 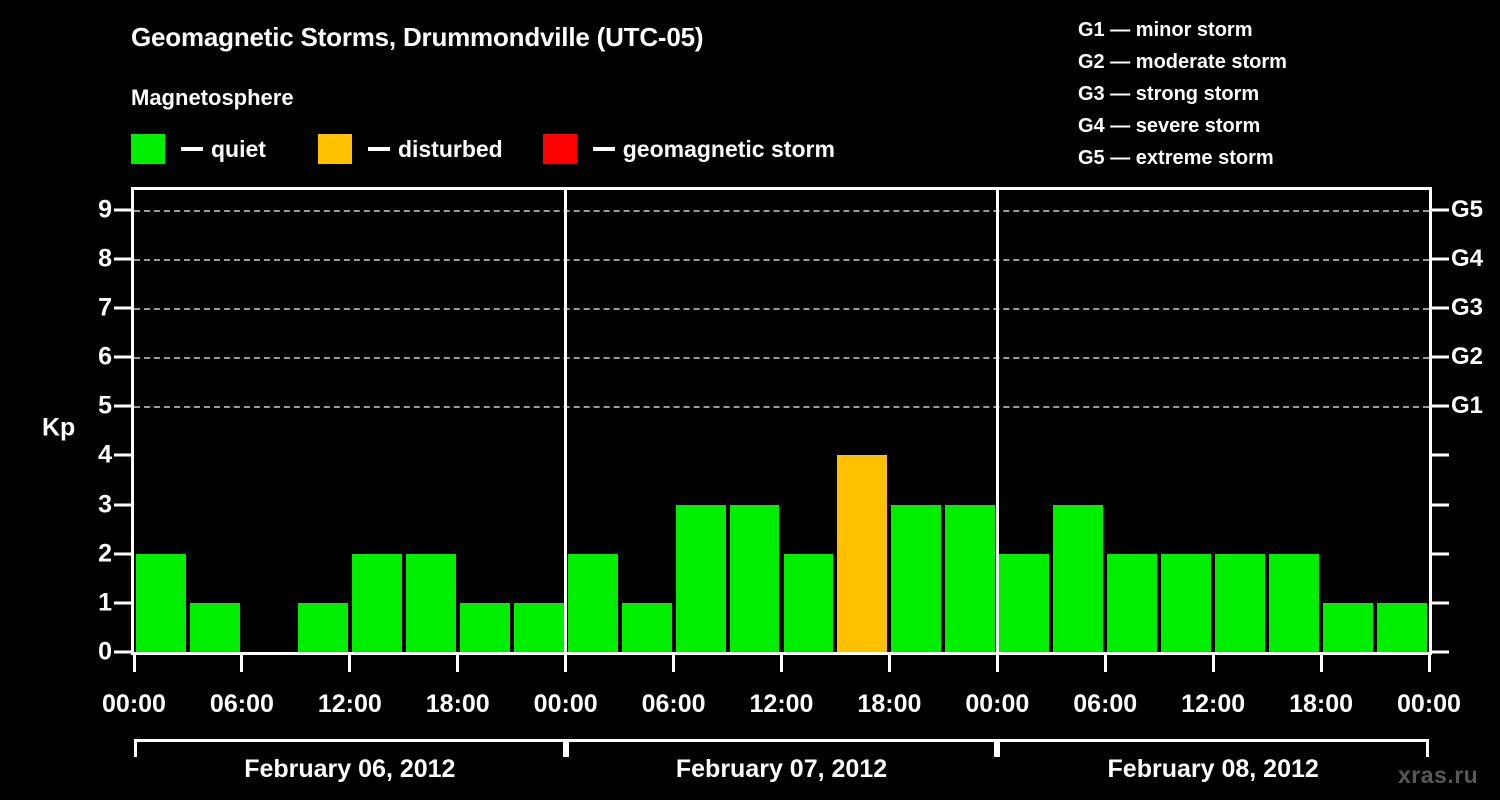 What do you see at coordinates (105, 454) in the screenshot?
I see `y-tick-label-4: 4` at bounding box center [105, 454].